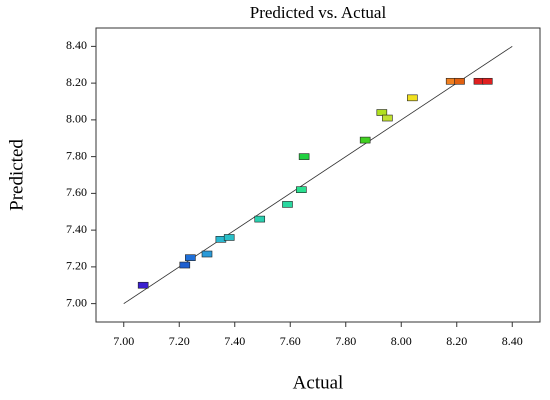 This screenshot has width=550, height=400. I want to click on chart-title: Predicted vs. Actual, so click(318, 12).